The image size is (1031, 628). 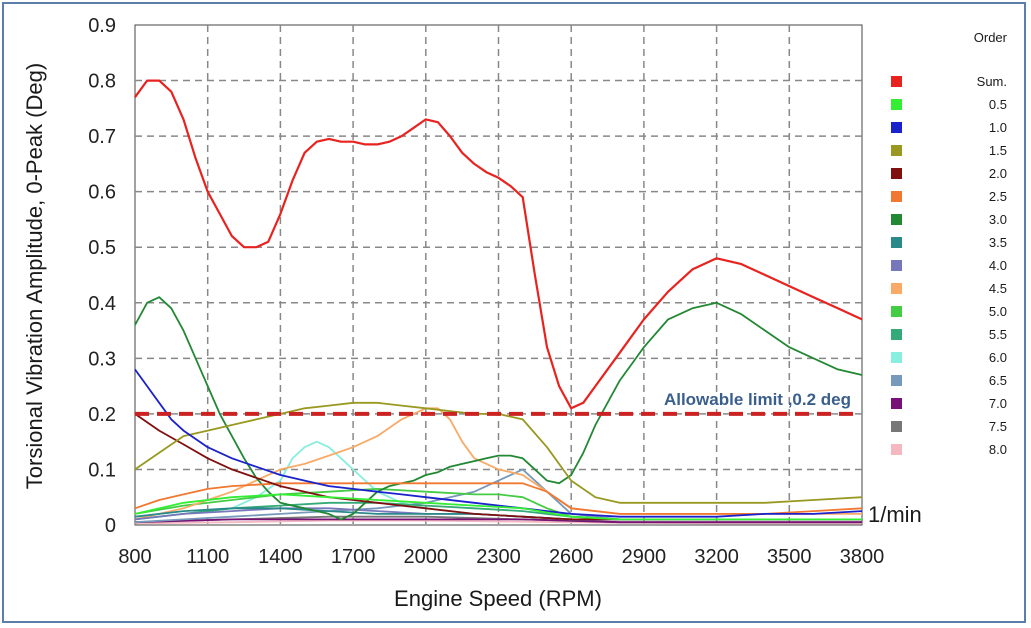 I want to click on series-line-2.5, so click(x=498, y=498).